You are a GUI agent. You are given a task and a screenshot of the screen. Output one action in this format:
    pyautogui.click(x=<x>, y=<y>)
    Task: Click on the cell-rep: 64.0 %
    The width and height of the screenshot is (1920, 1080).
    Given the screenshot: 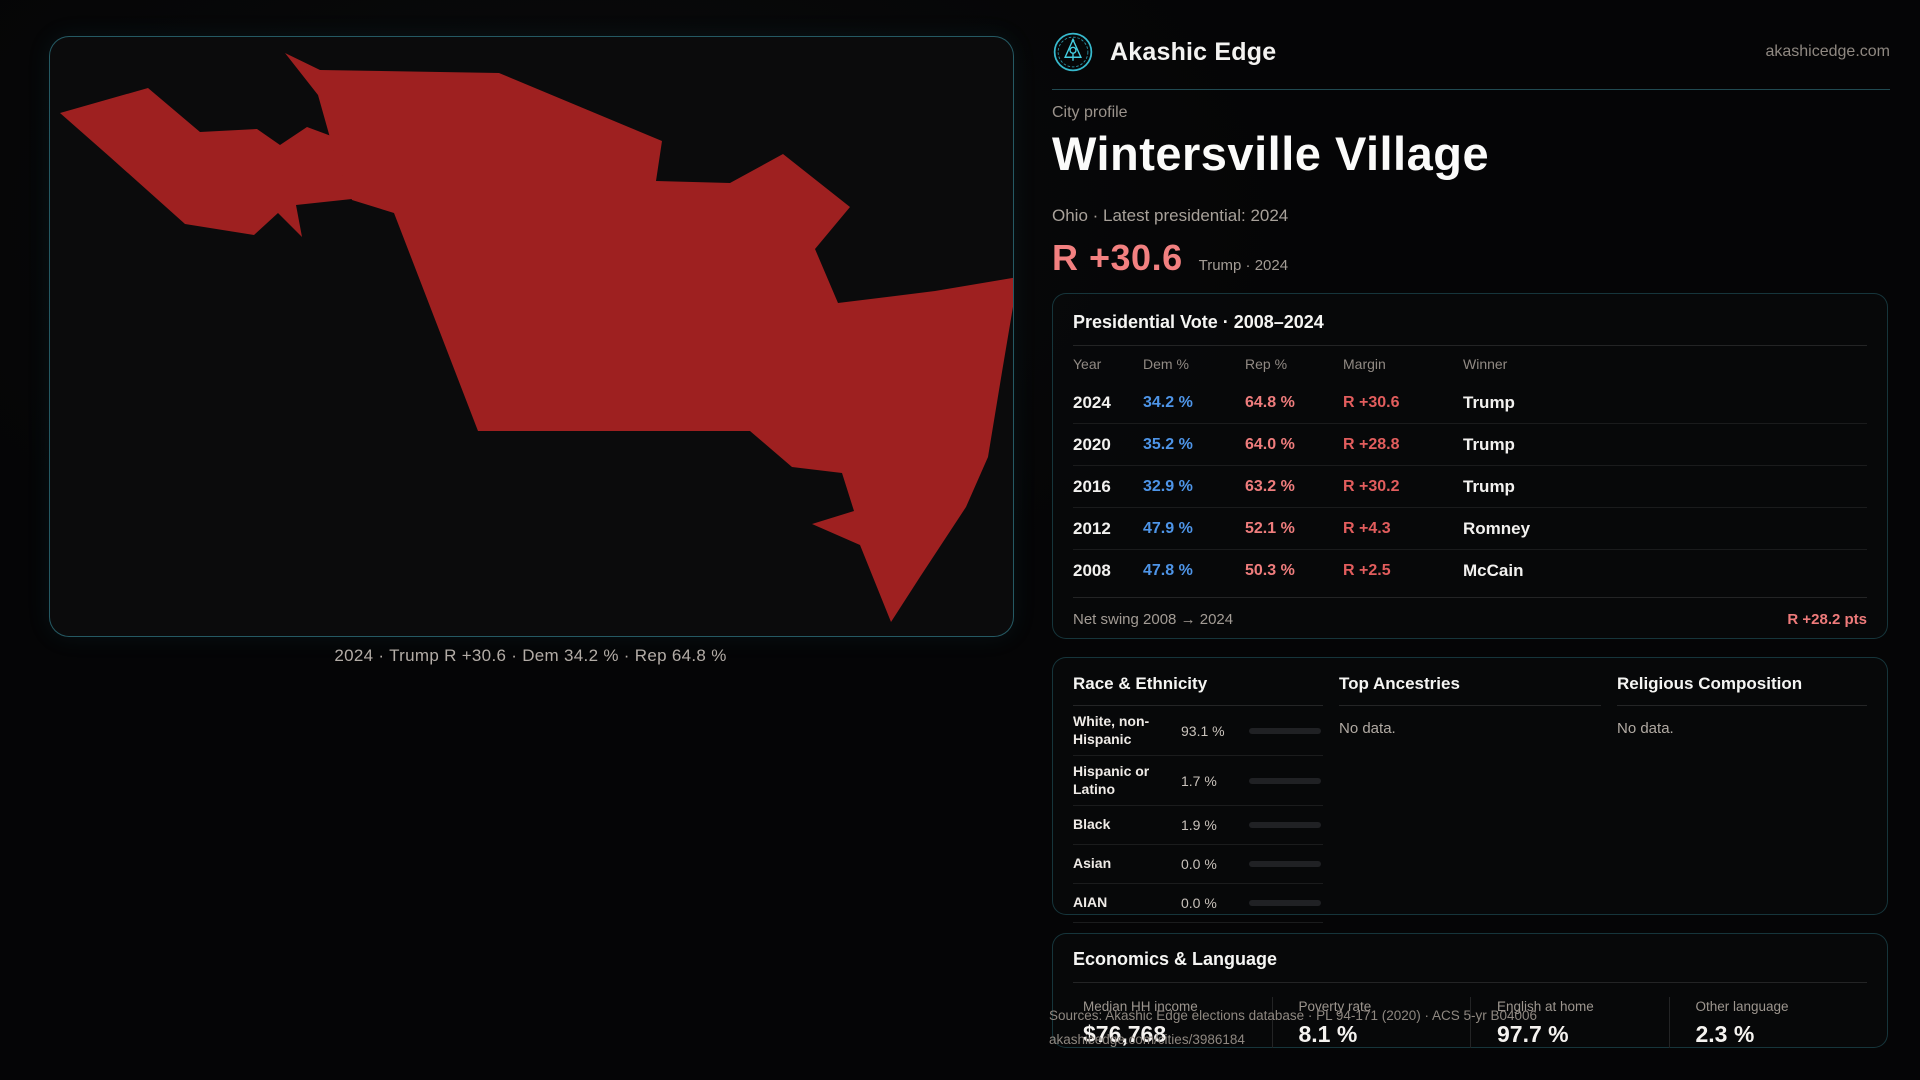 What is the action you would take?
    pyautogui.click(x=1270, y=444)
    